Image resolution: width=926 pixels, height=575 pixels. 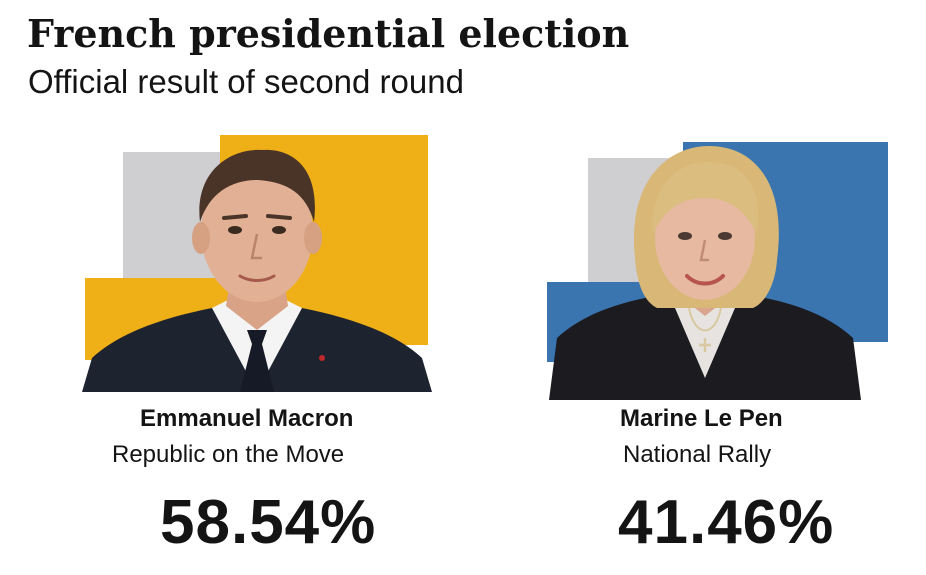 What do you see at coordinates (697, 454) in the screenshot?
I see `candidate-party: National Rally` at bounding box center [697, 454].